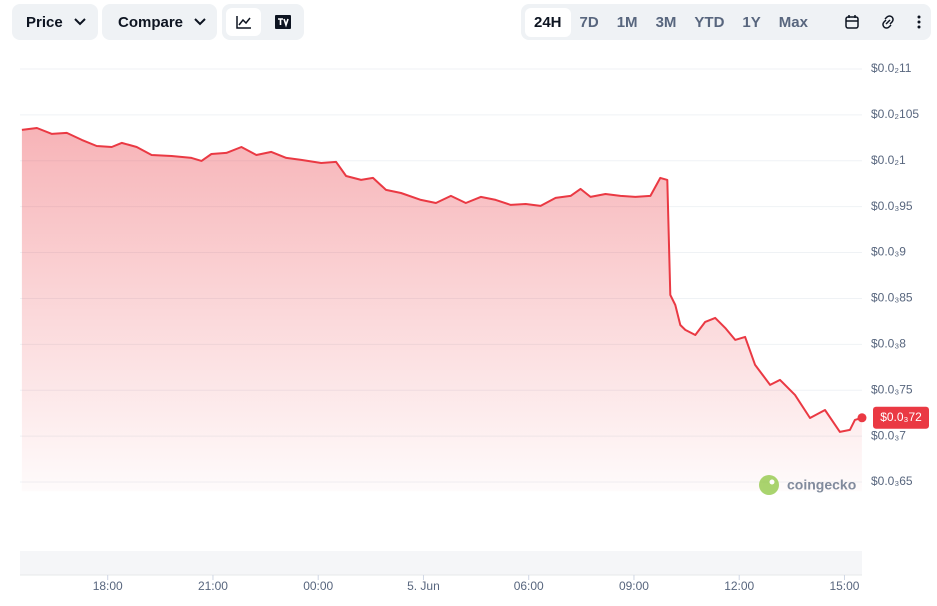  Describe the element at coordinates (589, 22) in the screenshot. I see `range-button: 7D` at that location.